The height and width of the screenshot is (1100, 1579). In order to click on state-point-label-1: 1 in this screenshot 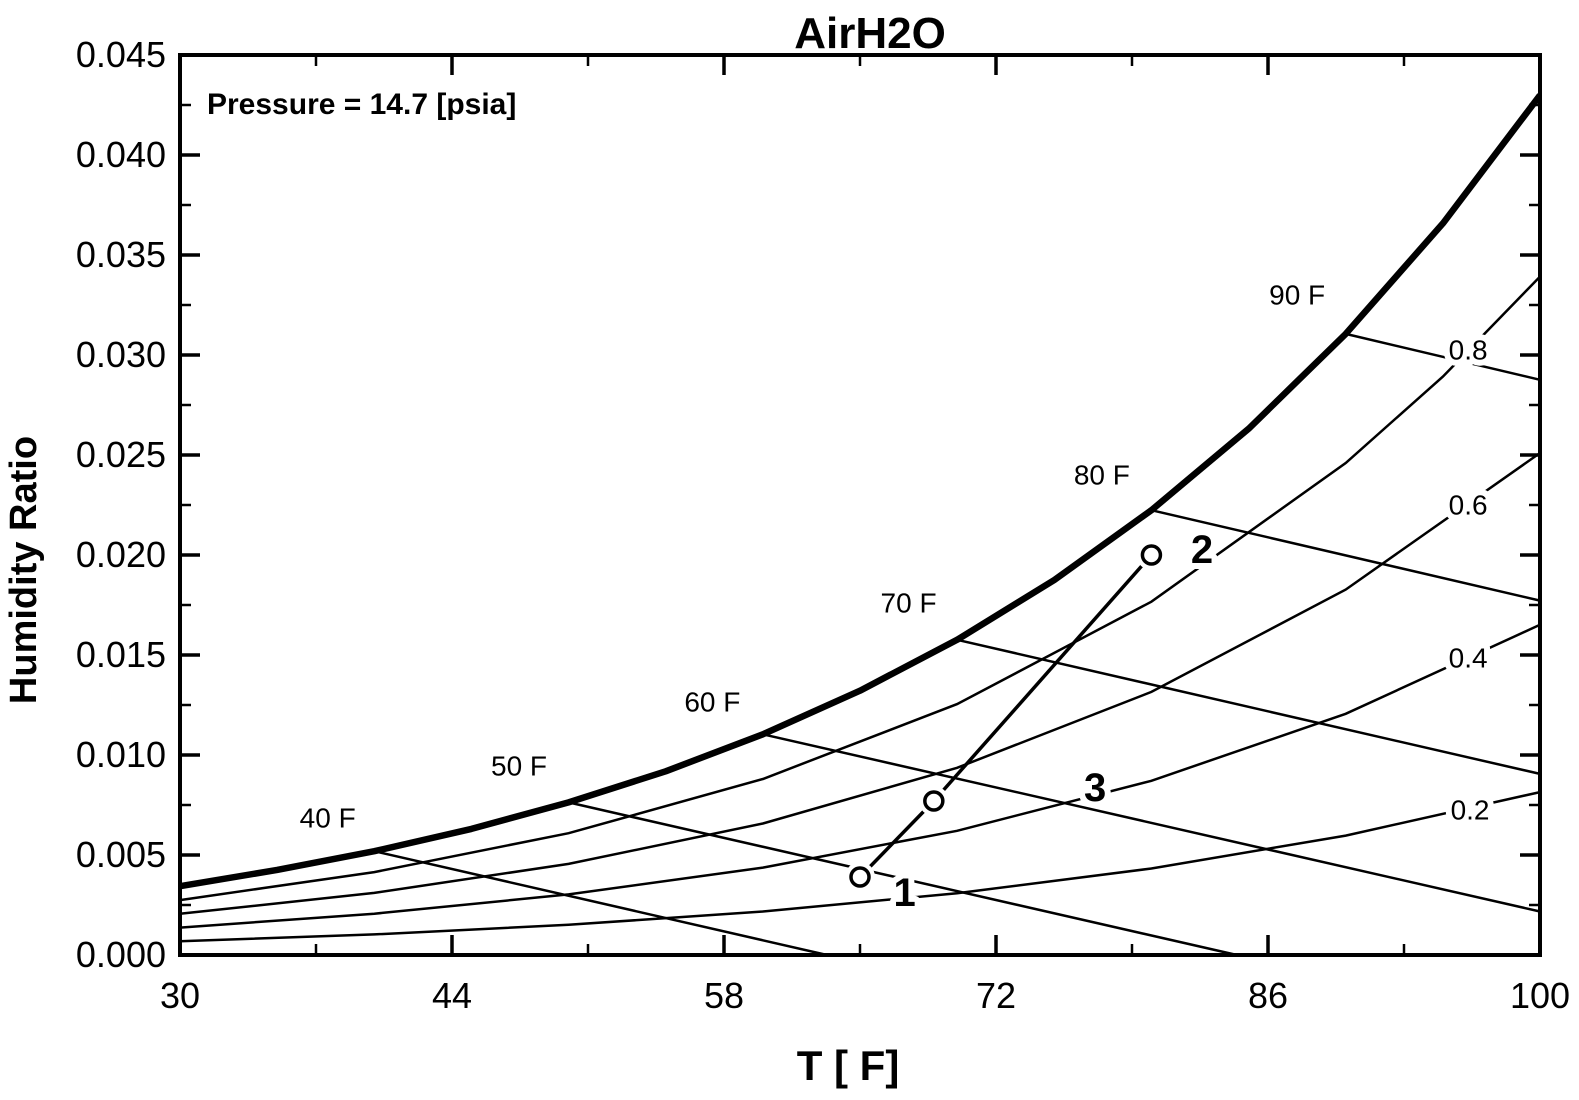, I will do `click(905, 893)`.